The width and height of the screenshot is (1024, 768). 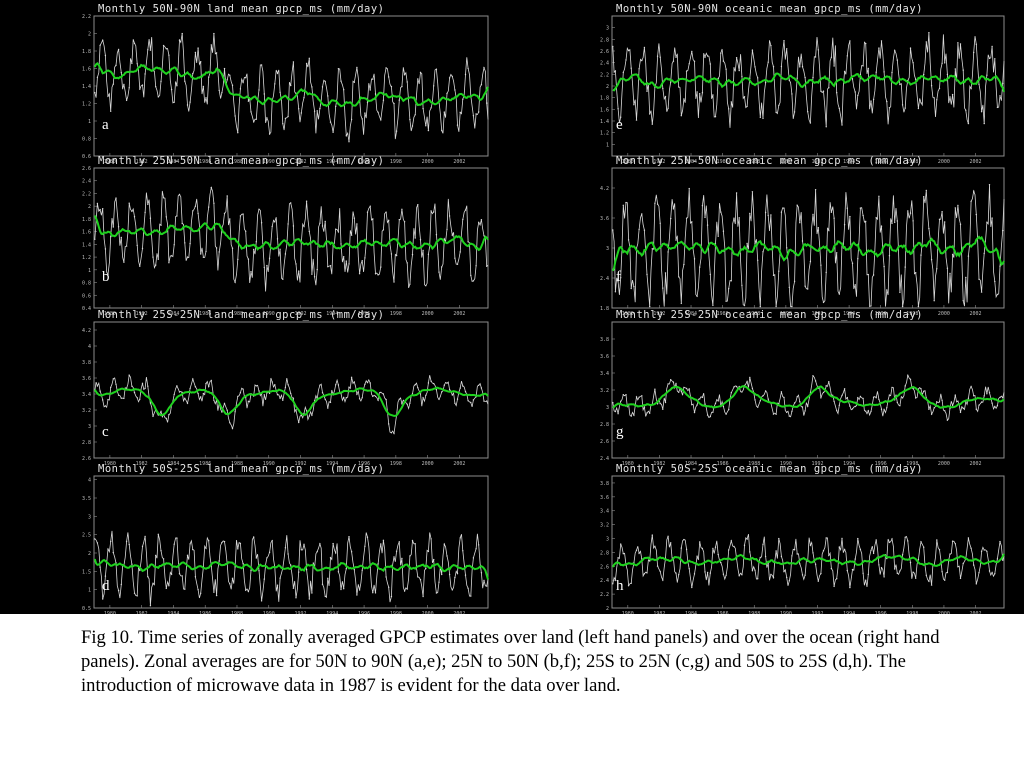 I want to click on y-tick-label: 1.4, so click(x=86, y=87).